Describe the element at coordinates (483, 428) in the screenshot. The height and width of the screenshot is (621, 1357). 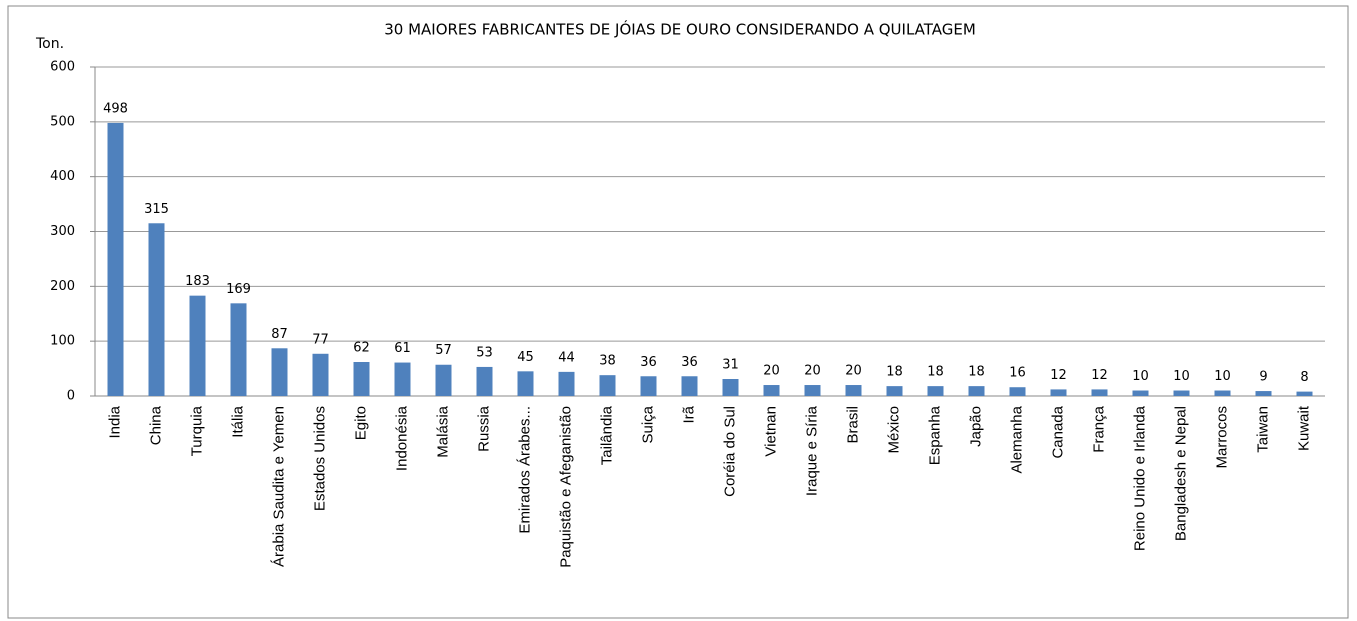
I see `x-tick-label: Russia` at that location.